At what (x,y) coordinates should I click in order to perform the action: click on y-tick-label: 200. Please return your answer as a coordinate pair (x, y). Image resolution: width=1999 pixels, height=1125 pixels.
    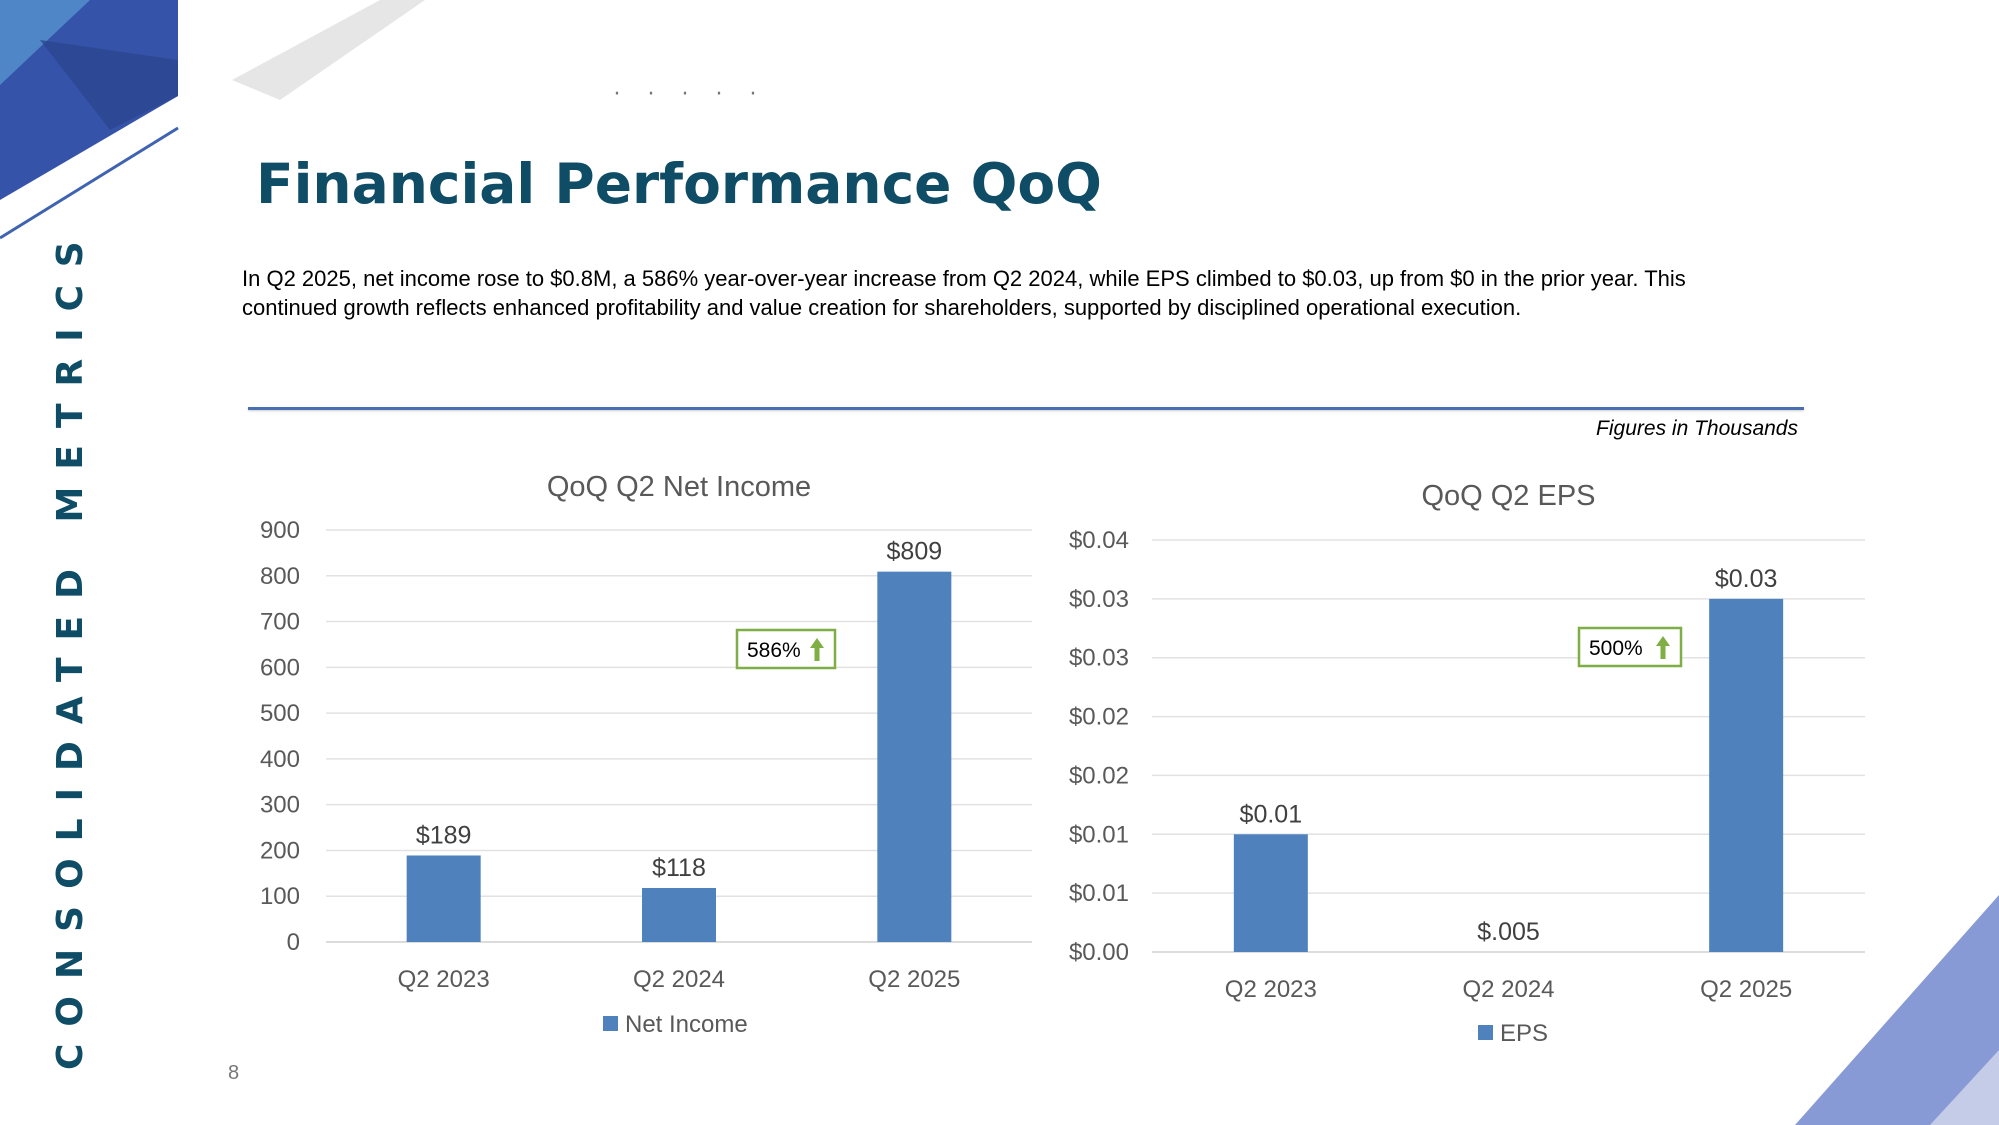
    Looking at the image, I should click on (280, 850).